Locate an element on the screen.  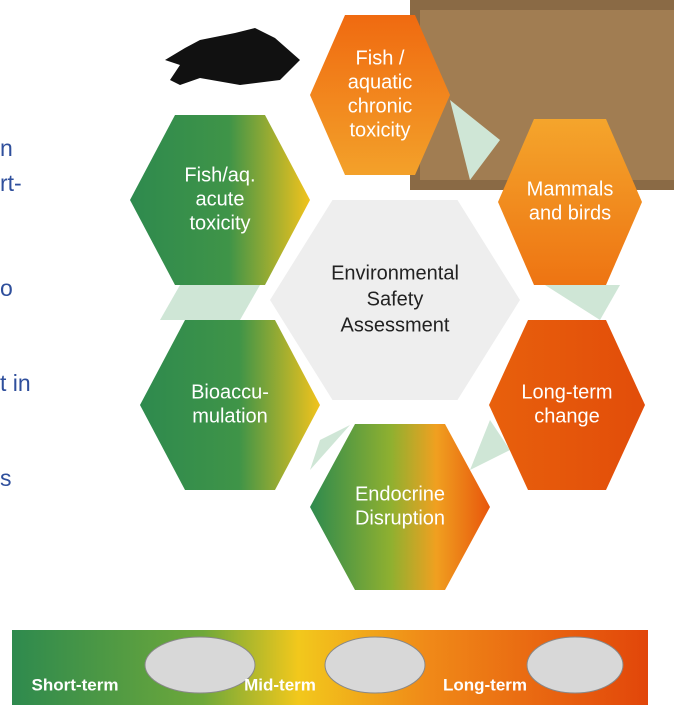
hex-label: Disruption is located at coordinates (400, 518).